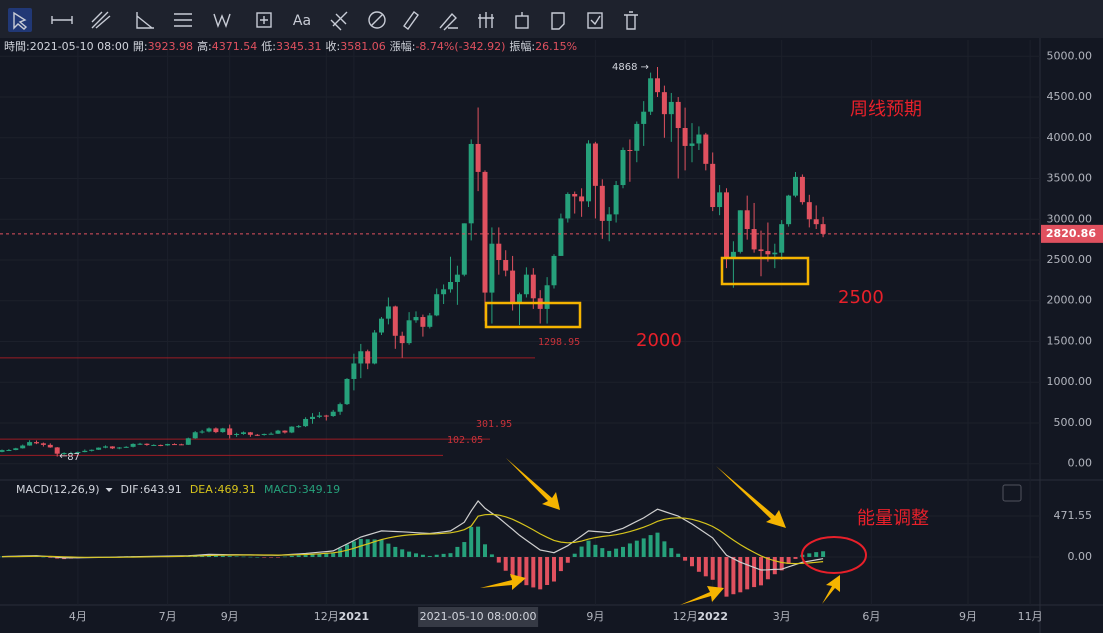  What do you see at coordinates (460, 46) in the screenshot?
I see `info-text: -8.74%(-342.92)` at bounding box center [460, 46].